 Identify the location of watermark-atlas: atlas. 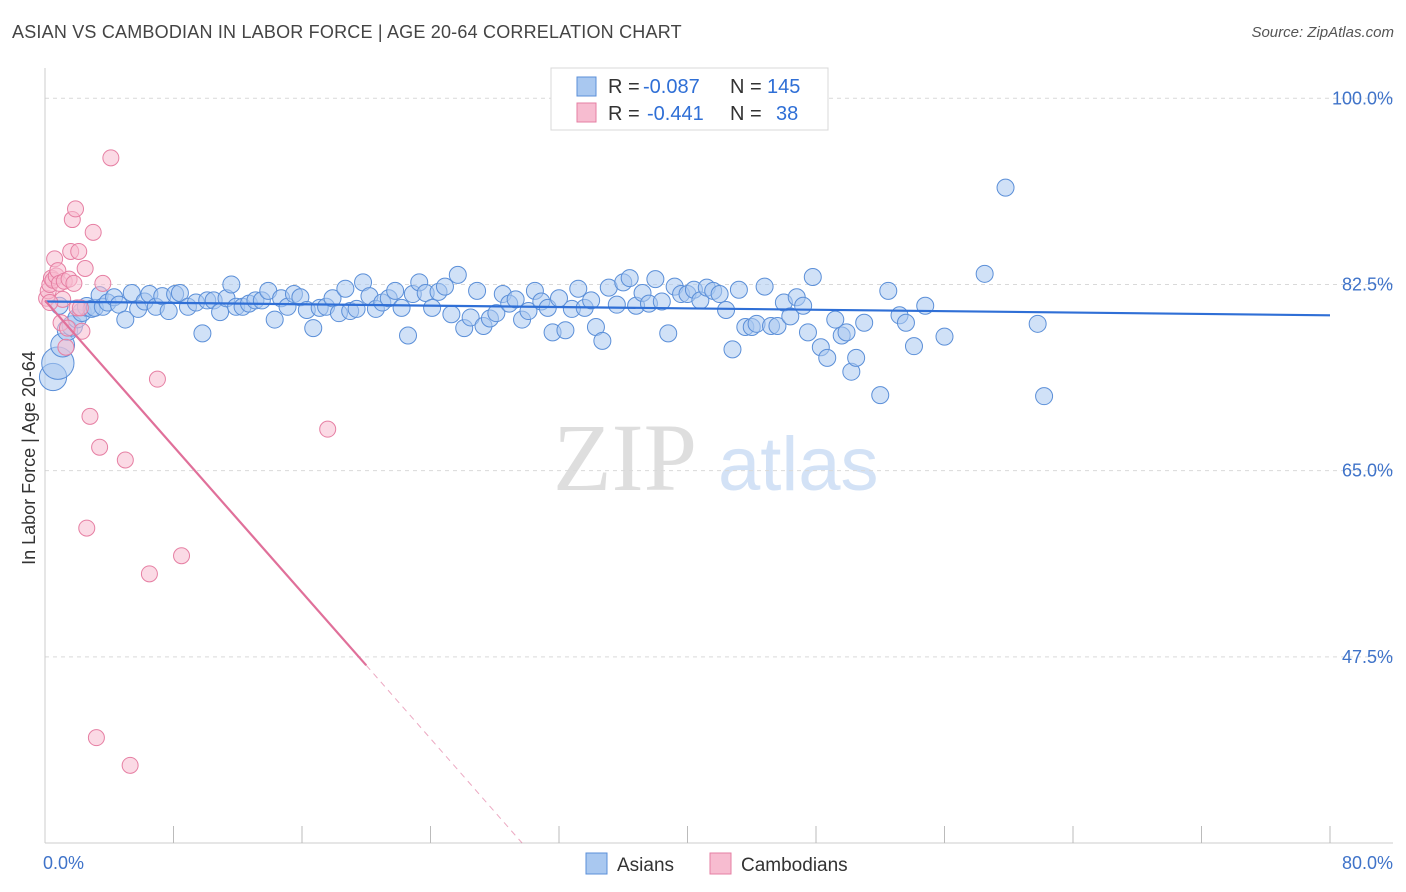
(798, 464).